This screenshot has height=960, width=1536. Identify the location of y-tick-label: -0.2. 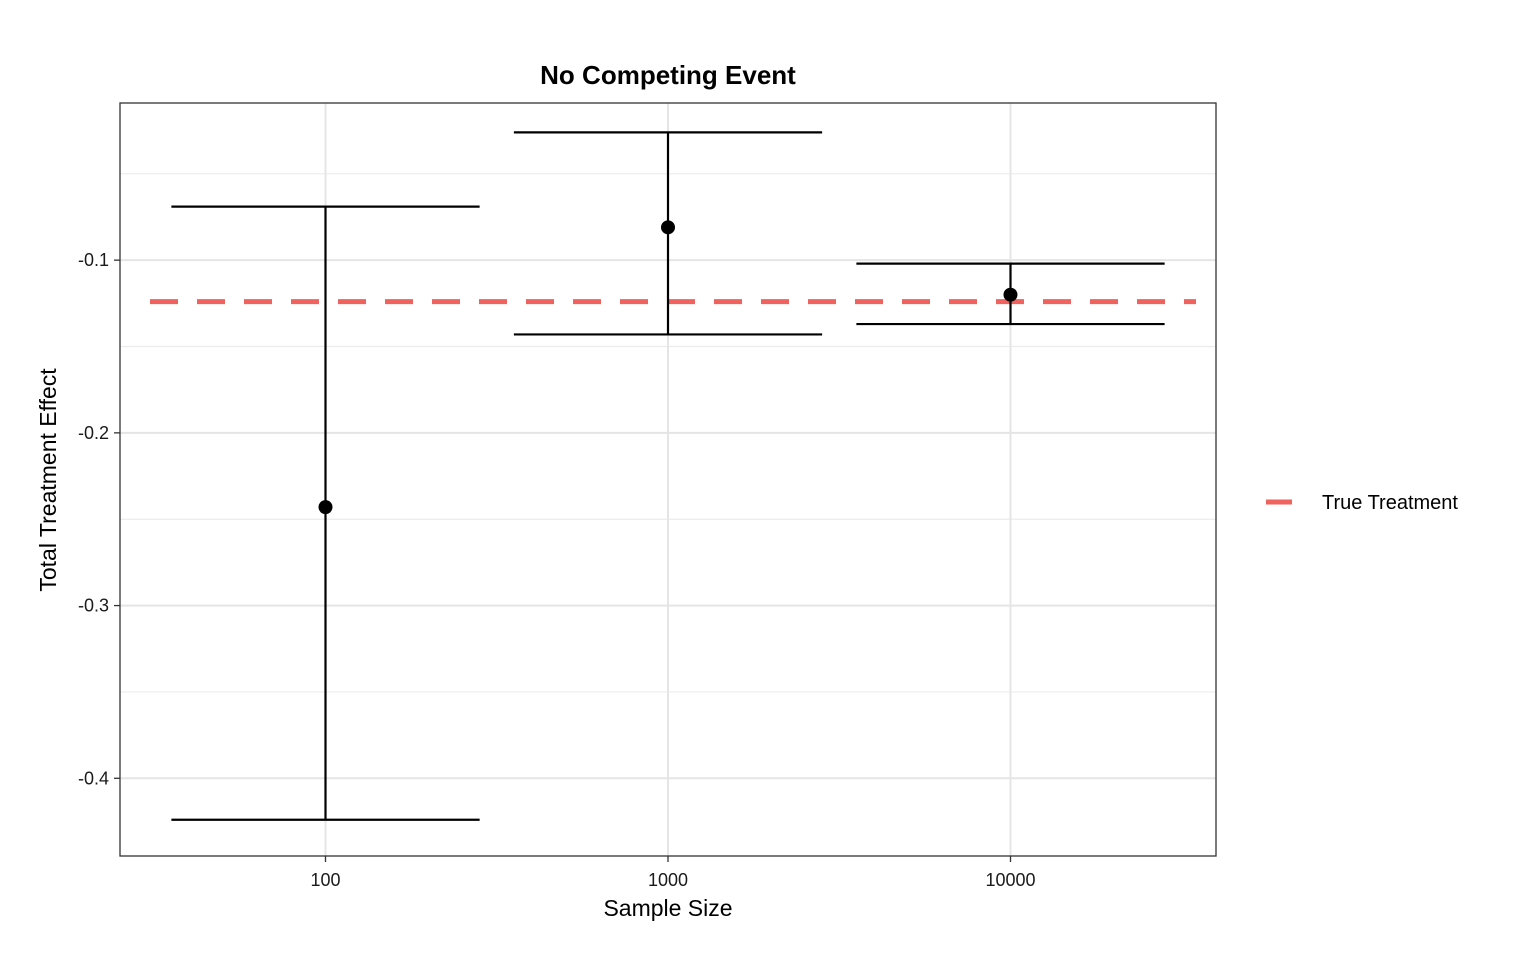
(93, 433).